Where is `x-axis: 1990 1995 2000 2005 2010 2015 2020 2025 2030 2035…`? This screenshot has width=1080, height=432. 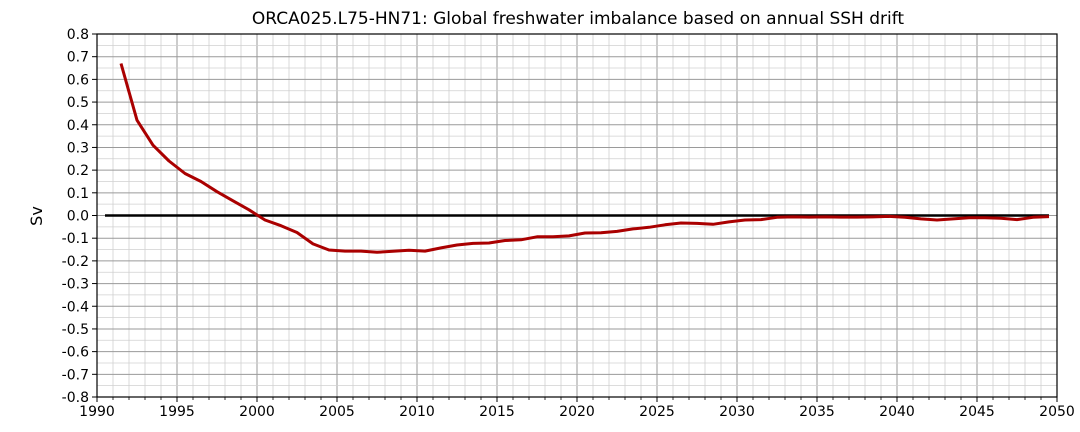
x-axis: 1990 1995 2000 2005 2010 2015 2020 2025 2030 2035… is located at coordinates (577, 408).